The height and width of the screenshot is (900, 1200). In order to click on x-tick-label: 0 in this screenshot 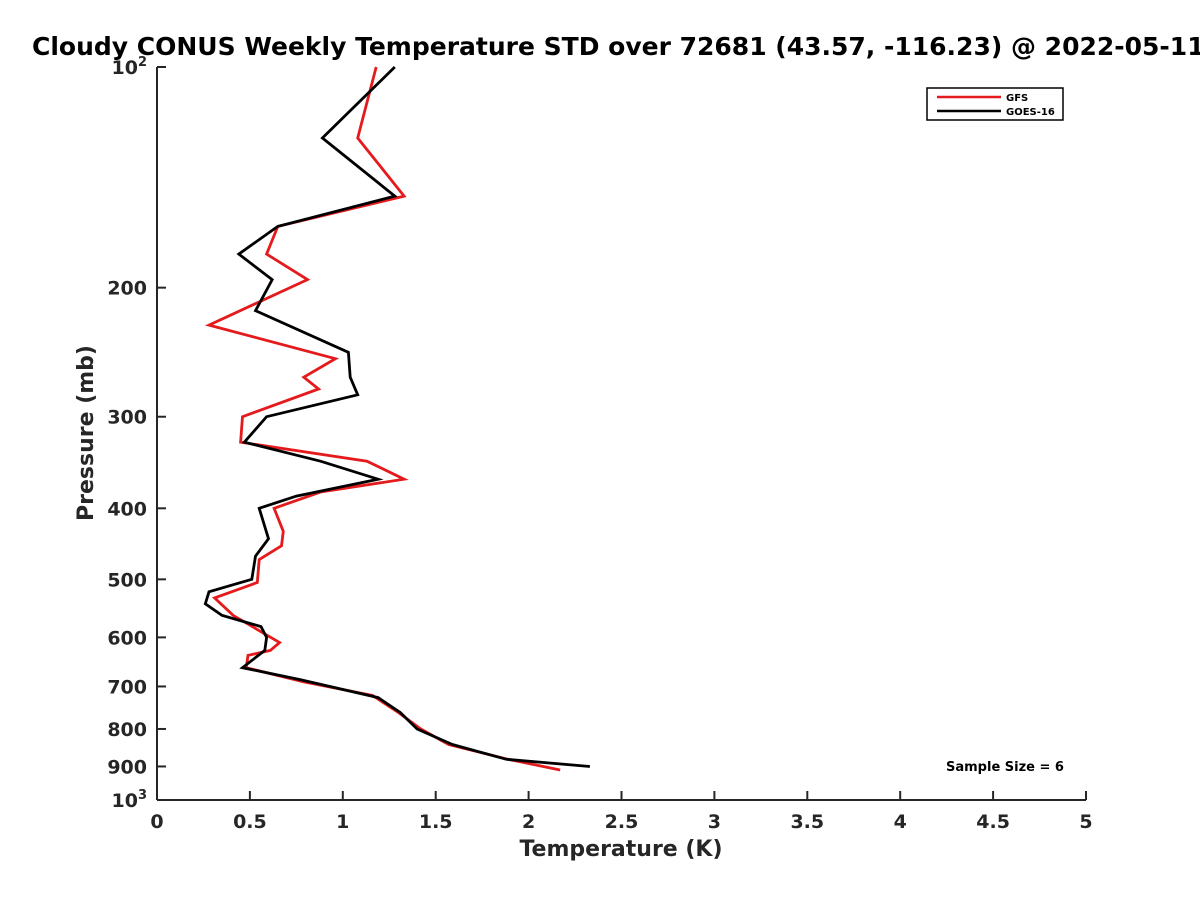, I will do `click(156, 822)`.